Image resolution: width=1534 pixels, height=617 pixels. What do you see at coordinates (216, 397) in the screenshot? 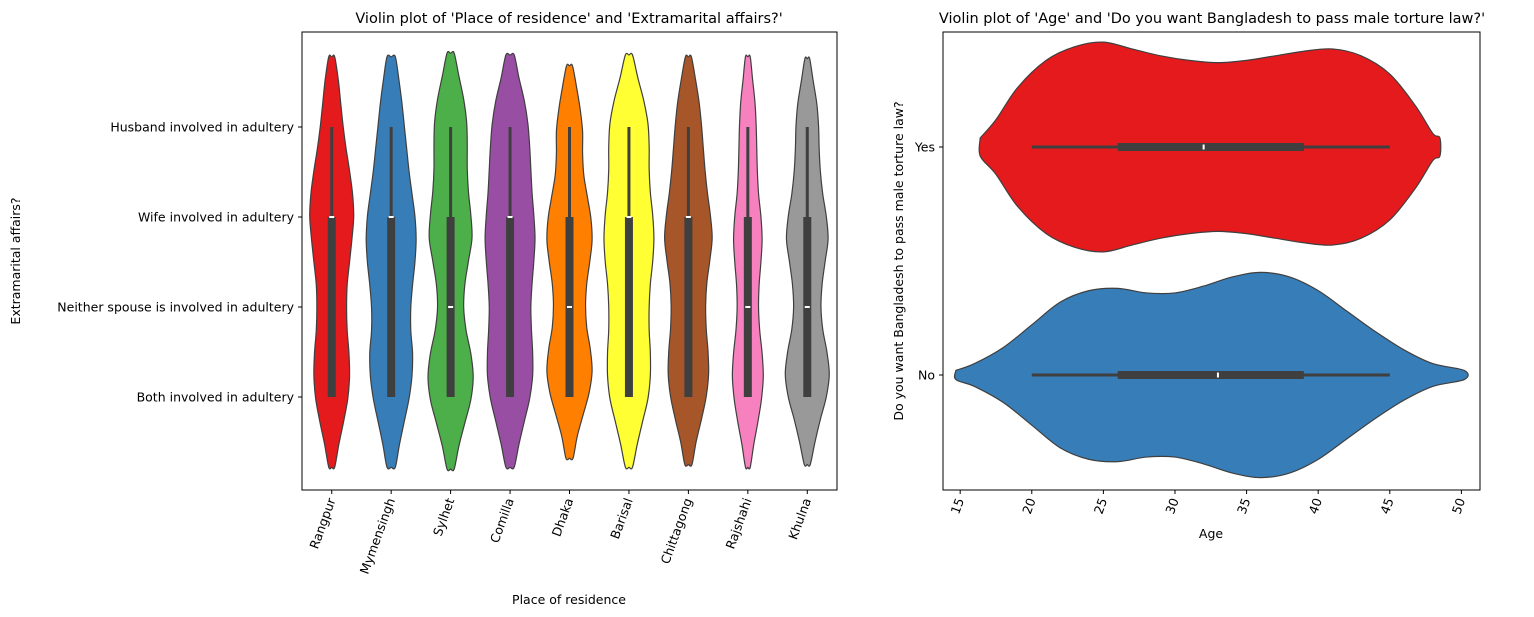
I see `left-y-tick-label: Both involved in adultery` at bounding box center [216, 397].